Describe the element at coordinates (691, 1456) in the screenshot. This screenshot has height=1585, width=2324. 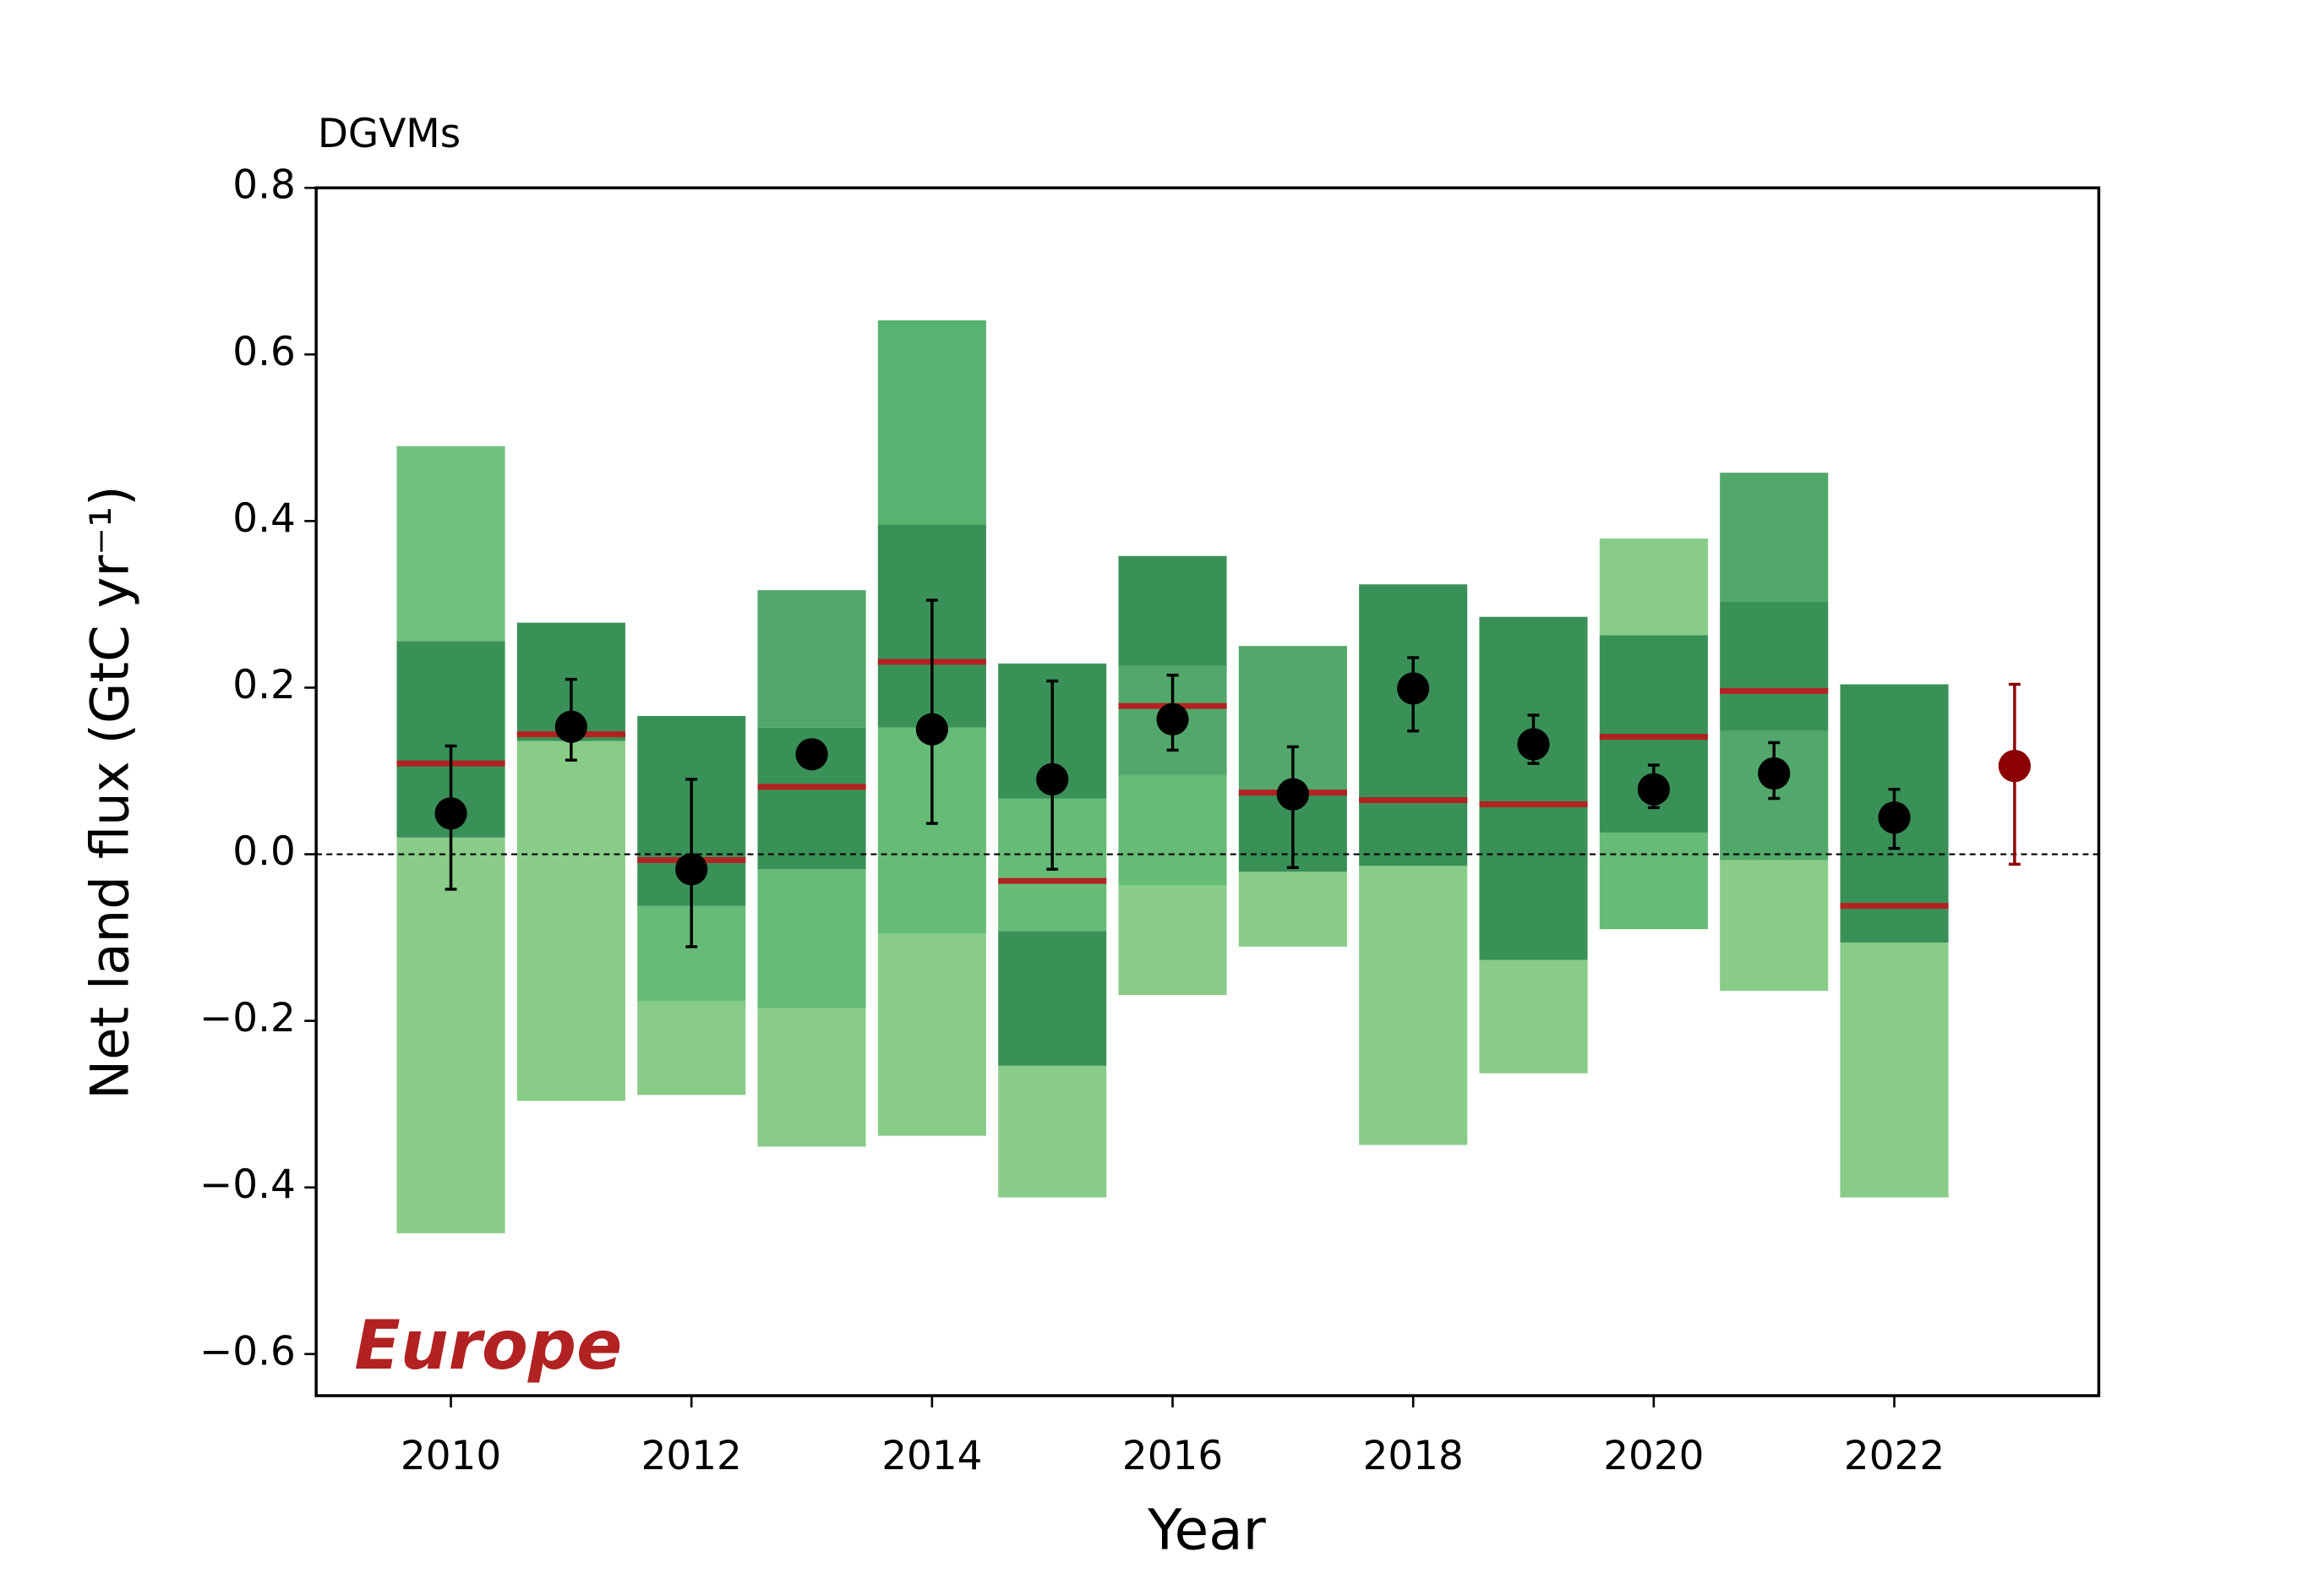
I see `x-tick-label: 2012` at that location.